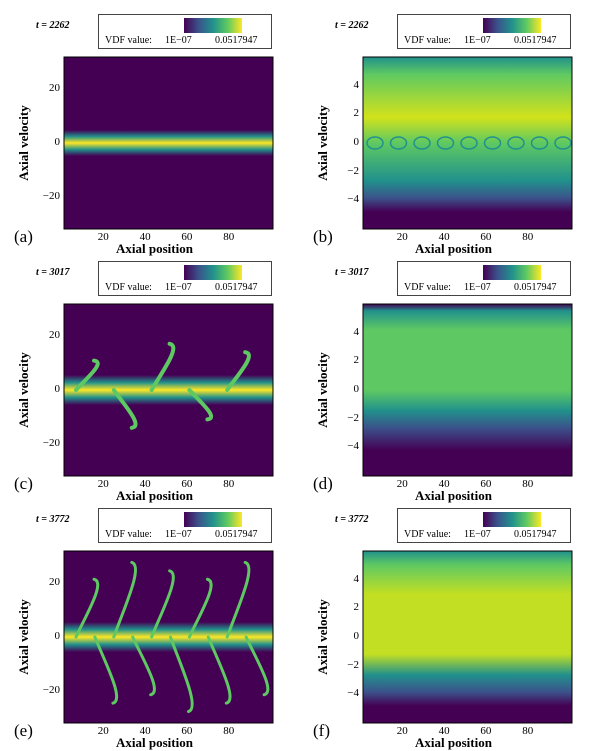  What do you see at coordinates (321, 730) in the screenshot?
I see `panel-letter: (f)` at bounding box center [321, 730].